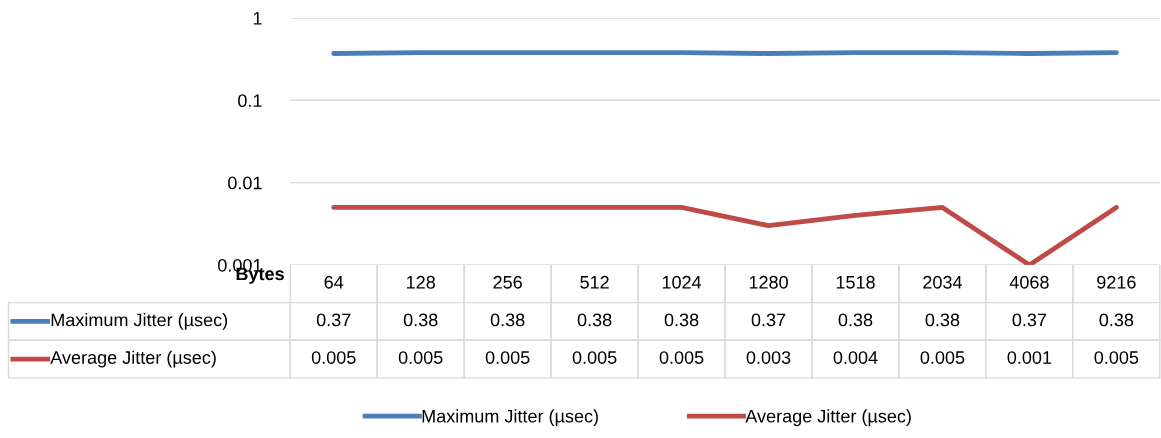 Image resolution: width=1161 pixels, height=438 pixels. What do you see at coordinates (510, 418) in the screenshot?
I see `text: Maximum Jitter (µsec)` at bounding box center [510, 418].